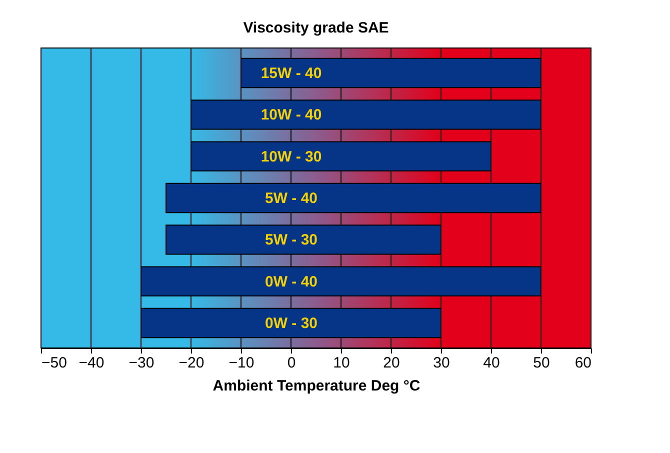  I want to click on x-tick-label: −40, so click(91, 363).